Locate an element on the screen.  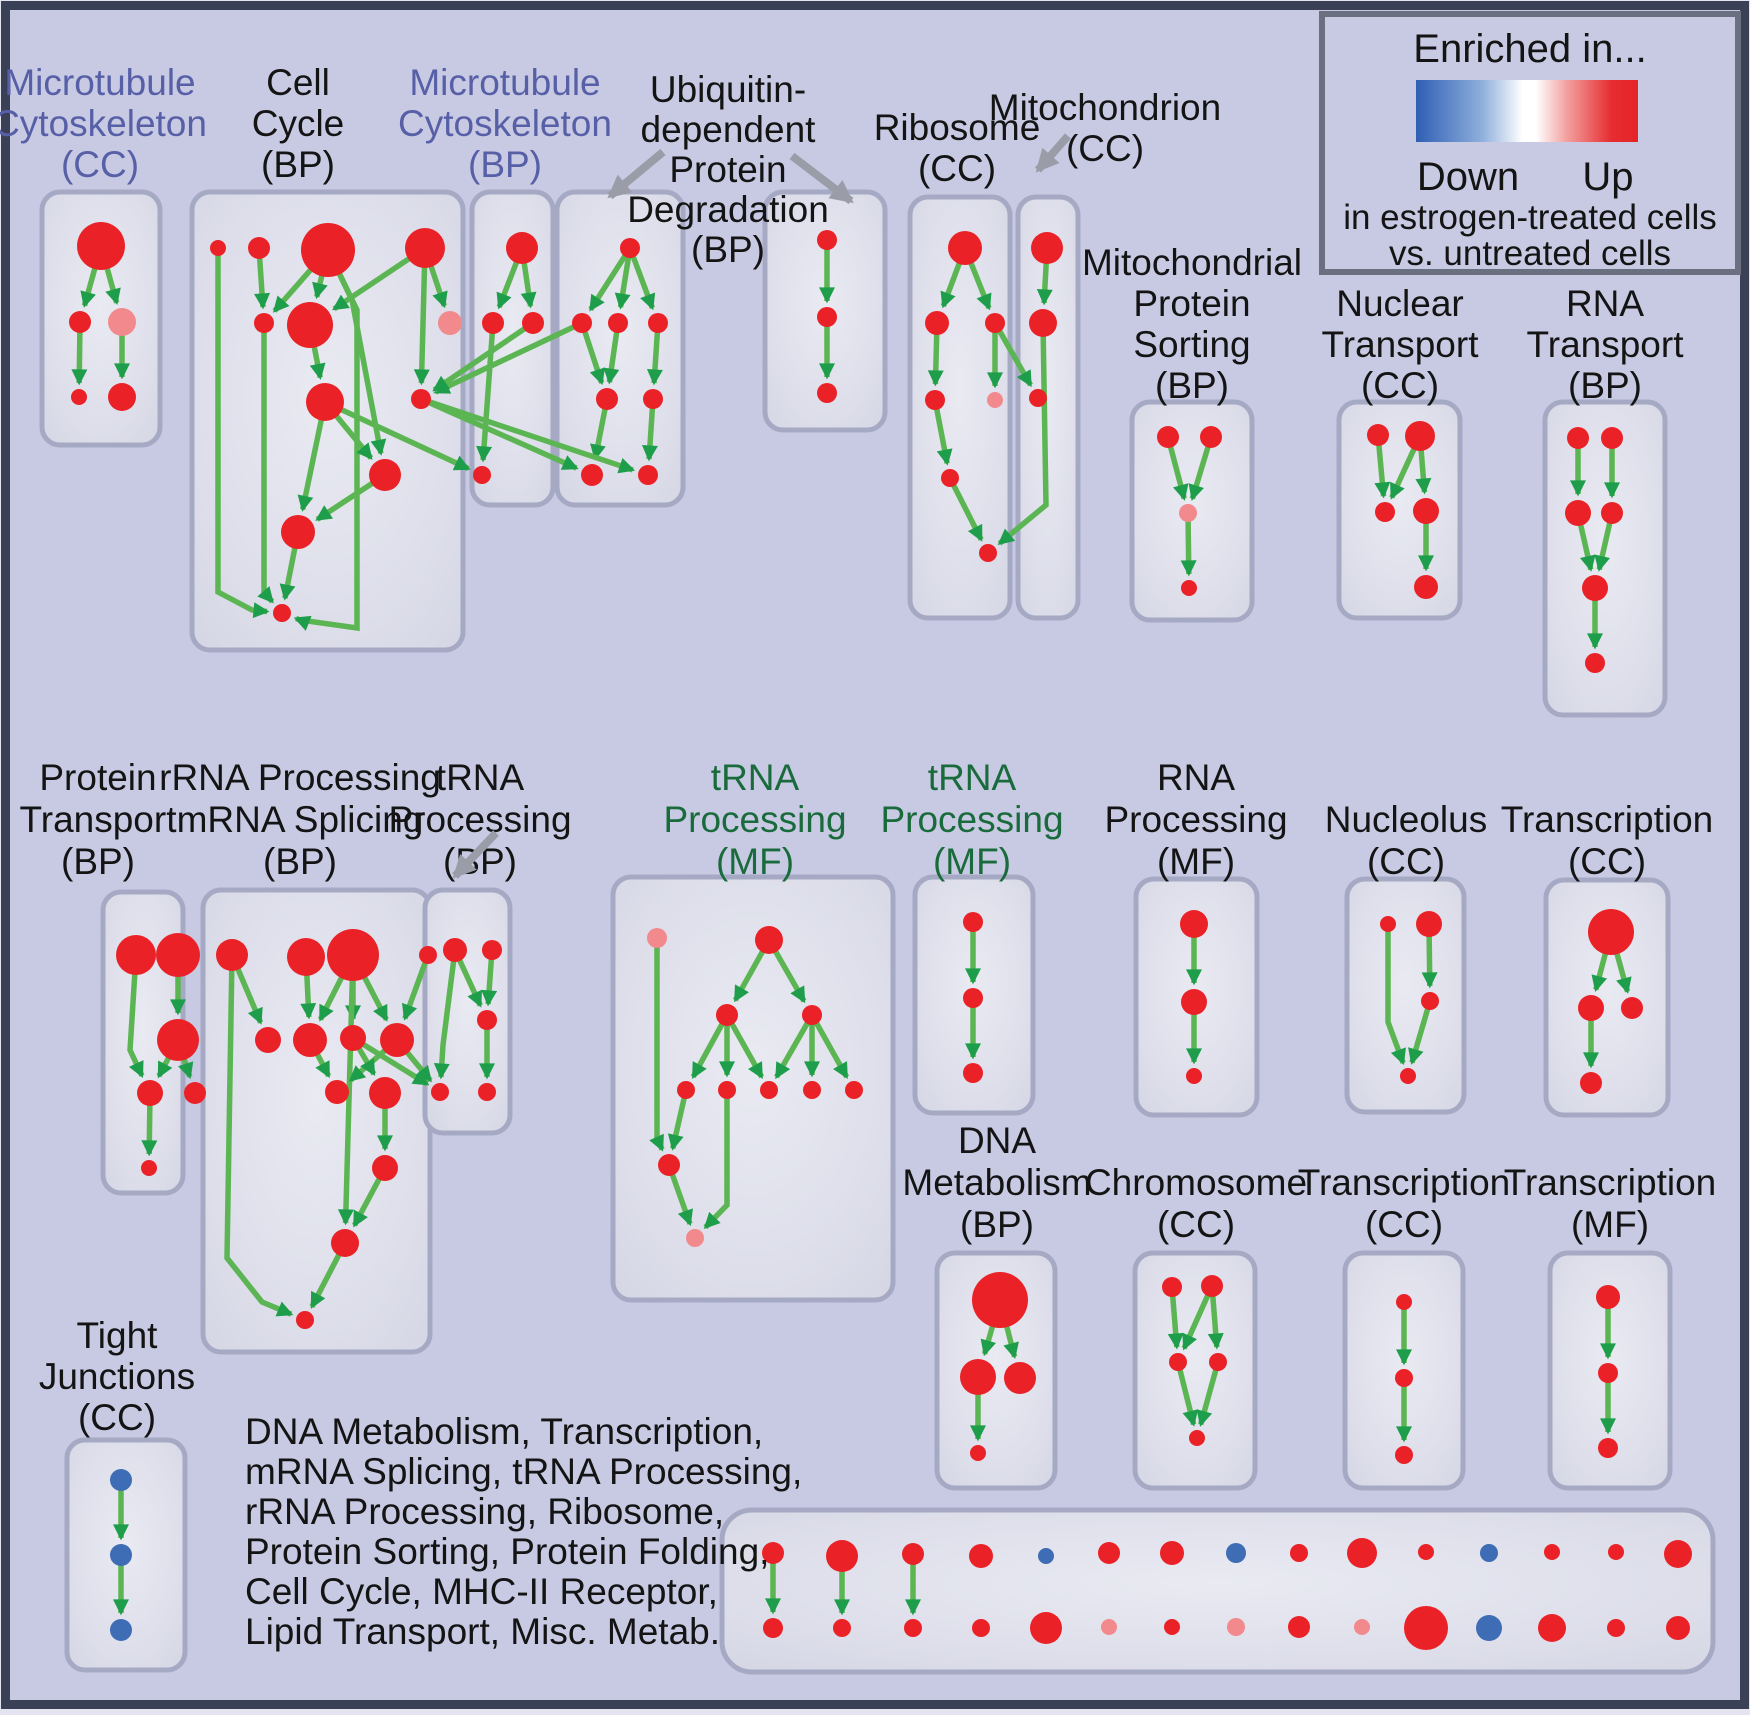
node-transcription-mf-z3 is located at coordinates (1608, 1448).